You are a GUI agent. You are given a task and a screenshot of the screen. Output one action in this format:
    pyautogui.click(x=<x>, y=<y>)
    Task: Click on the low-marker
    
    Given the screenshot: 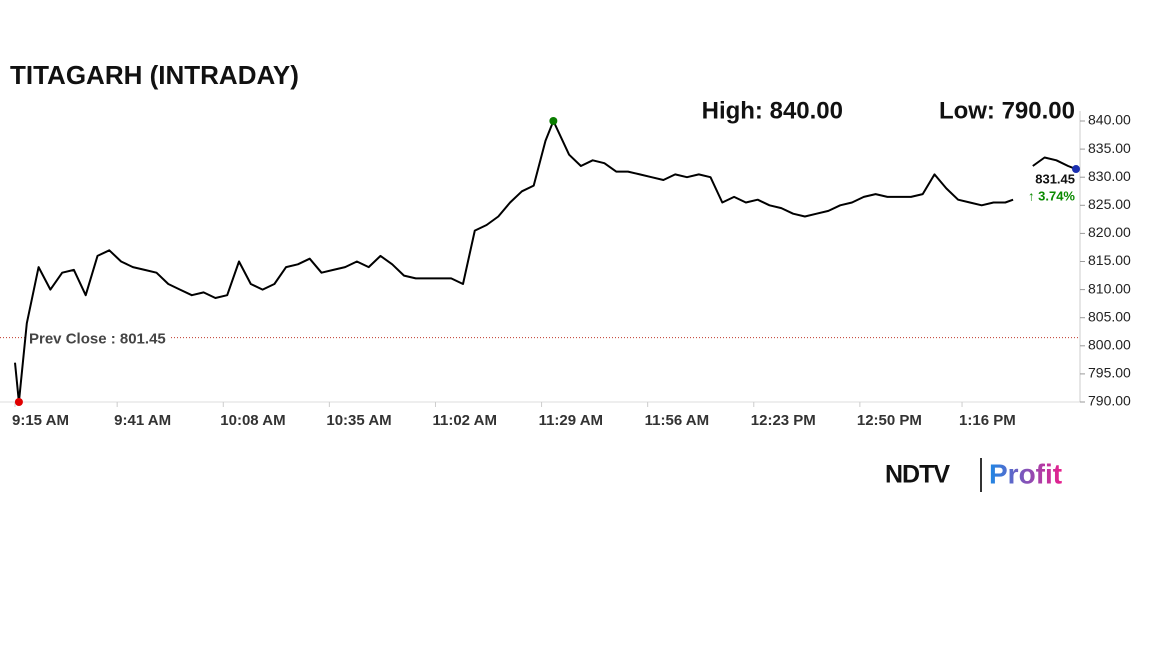 What is the action you would take?
    pyautogui.click(x=18, y=402)
    